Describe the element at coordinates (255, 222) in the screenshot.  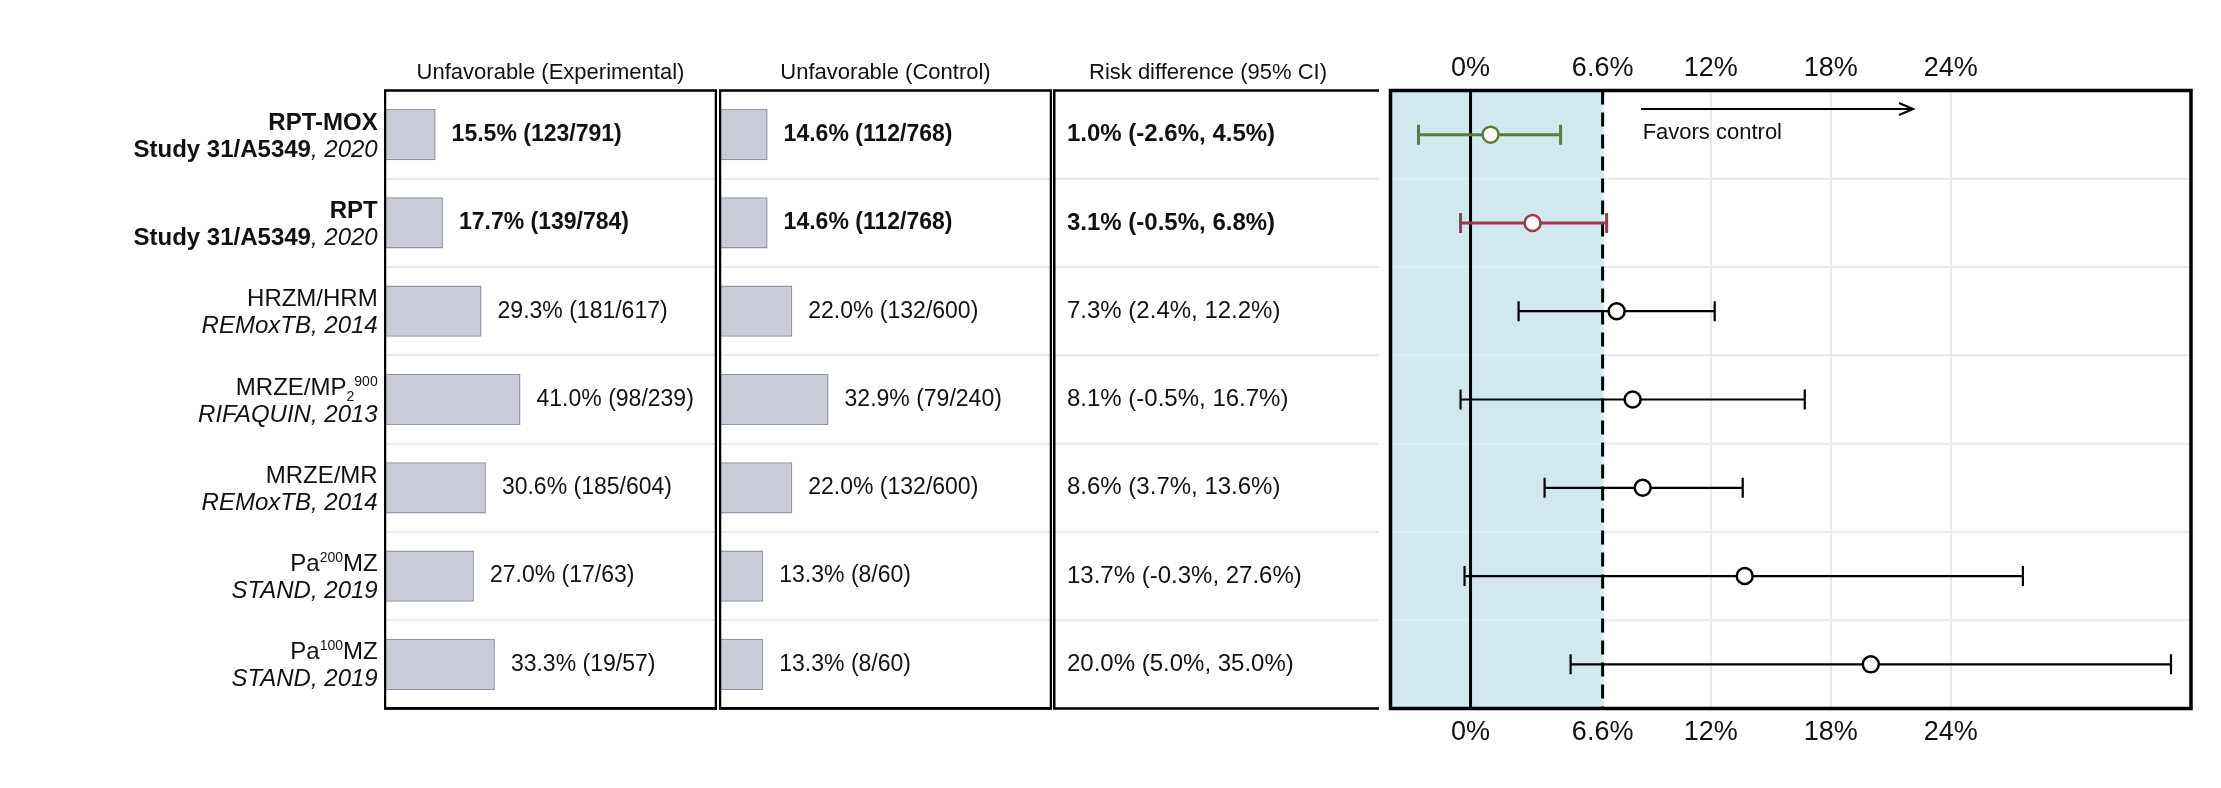
I see `y-tick-label: RPT Study 31/A5349, 2020` at that location.